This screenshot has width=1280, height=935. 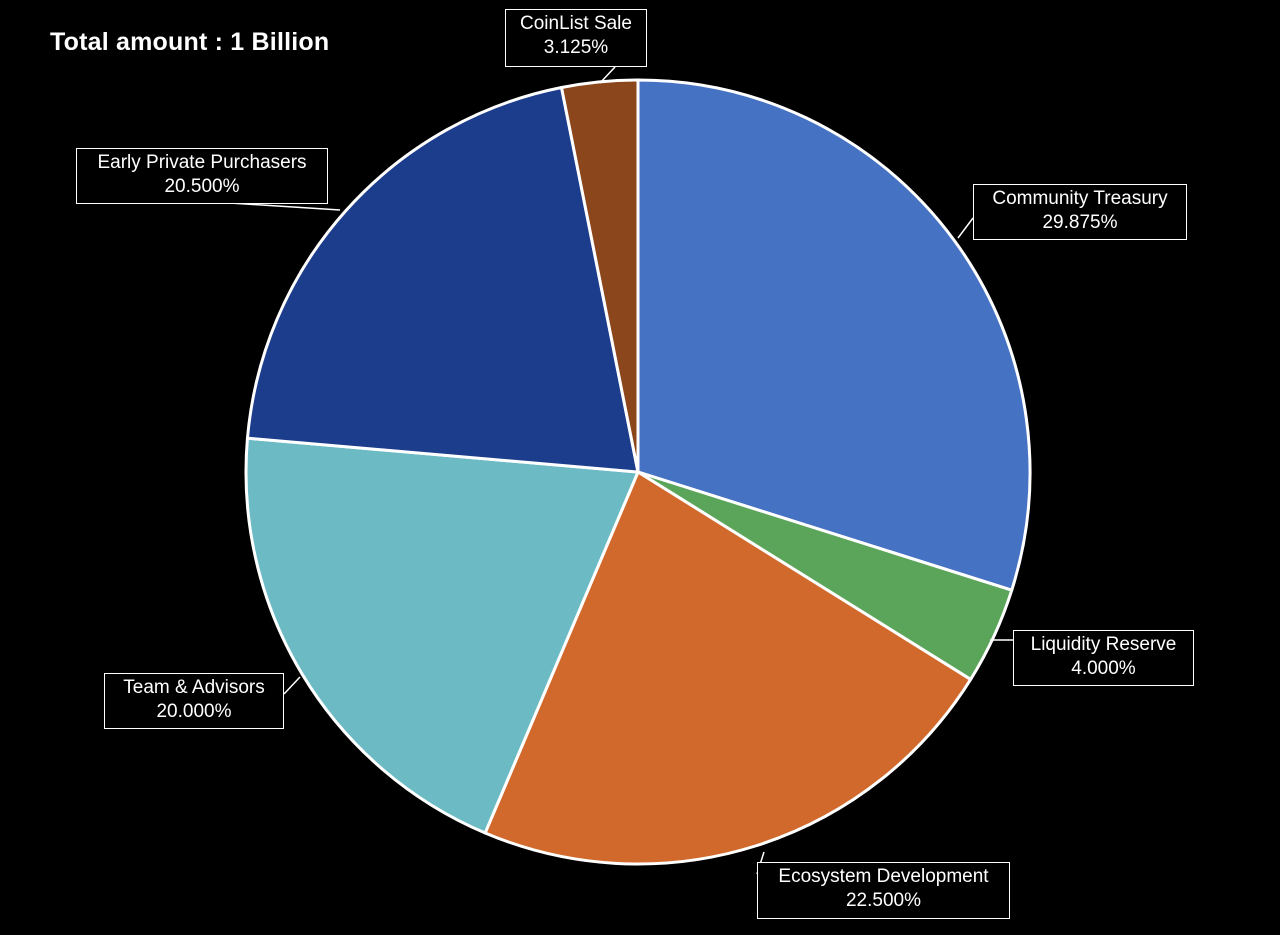 I want to click on slice-value: 20.000%, so click(x=194, y=711).